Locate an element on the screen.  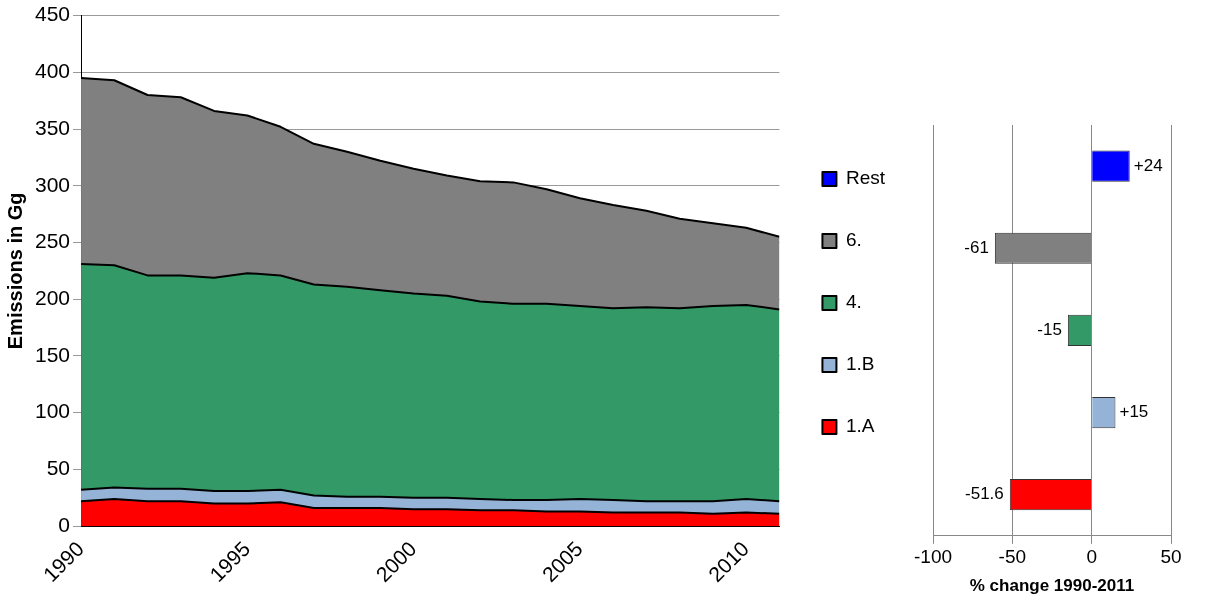
y-tick-label: 0 is located at coordinates (64, 524).